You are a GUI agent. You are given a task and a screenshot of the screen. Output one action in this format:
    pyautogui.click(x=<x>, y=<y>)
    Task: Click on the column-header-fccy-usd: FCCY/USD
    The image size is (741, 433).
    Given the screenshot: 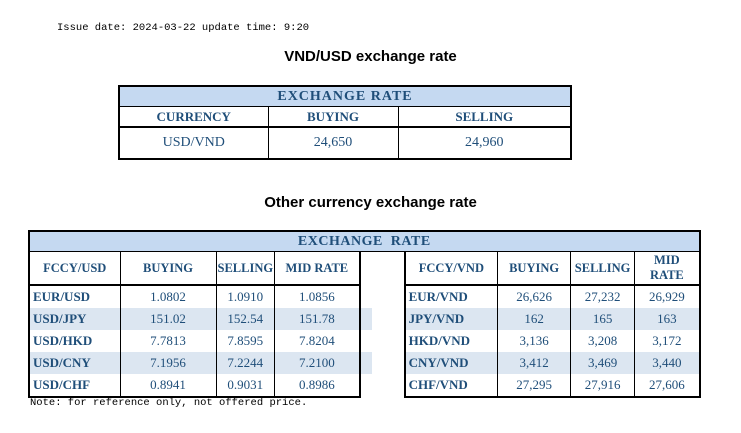 What is the action you would take?
    pyautogui.click(x=74, y=268)
    